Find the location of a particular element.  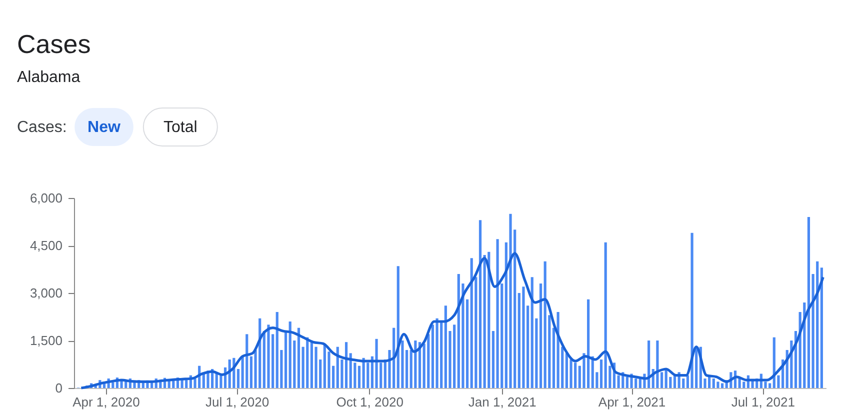

y-tick-label: 0 is located at coordinates (58, 388).